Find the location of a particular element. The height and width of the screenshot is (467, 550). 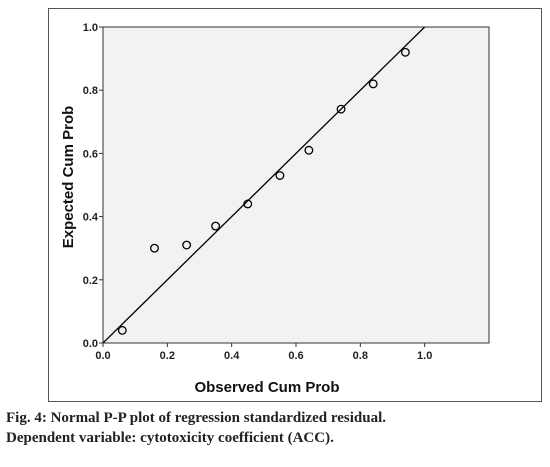

y-tick-label: 0.6 is located at coordinates (90, 154).